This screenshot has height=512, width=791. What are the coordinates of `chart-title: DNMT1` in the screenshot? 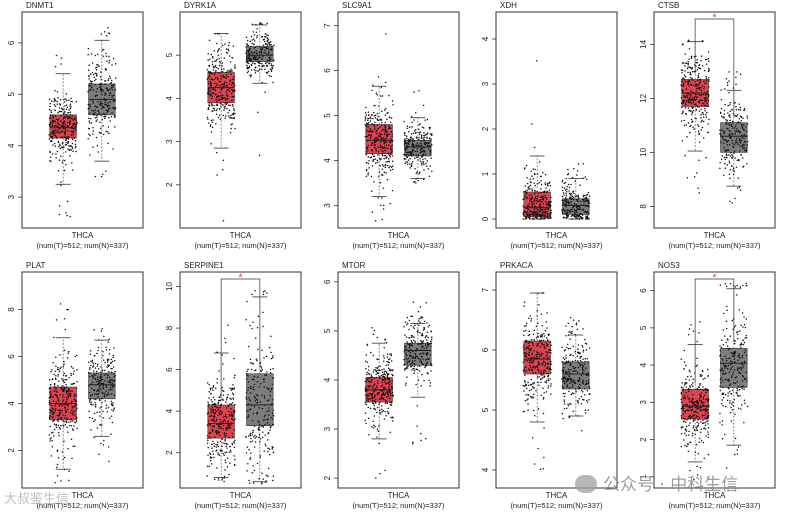 It's located at (40, 5).